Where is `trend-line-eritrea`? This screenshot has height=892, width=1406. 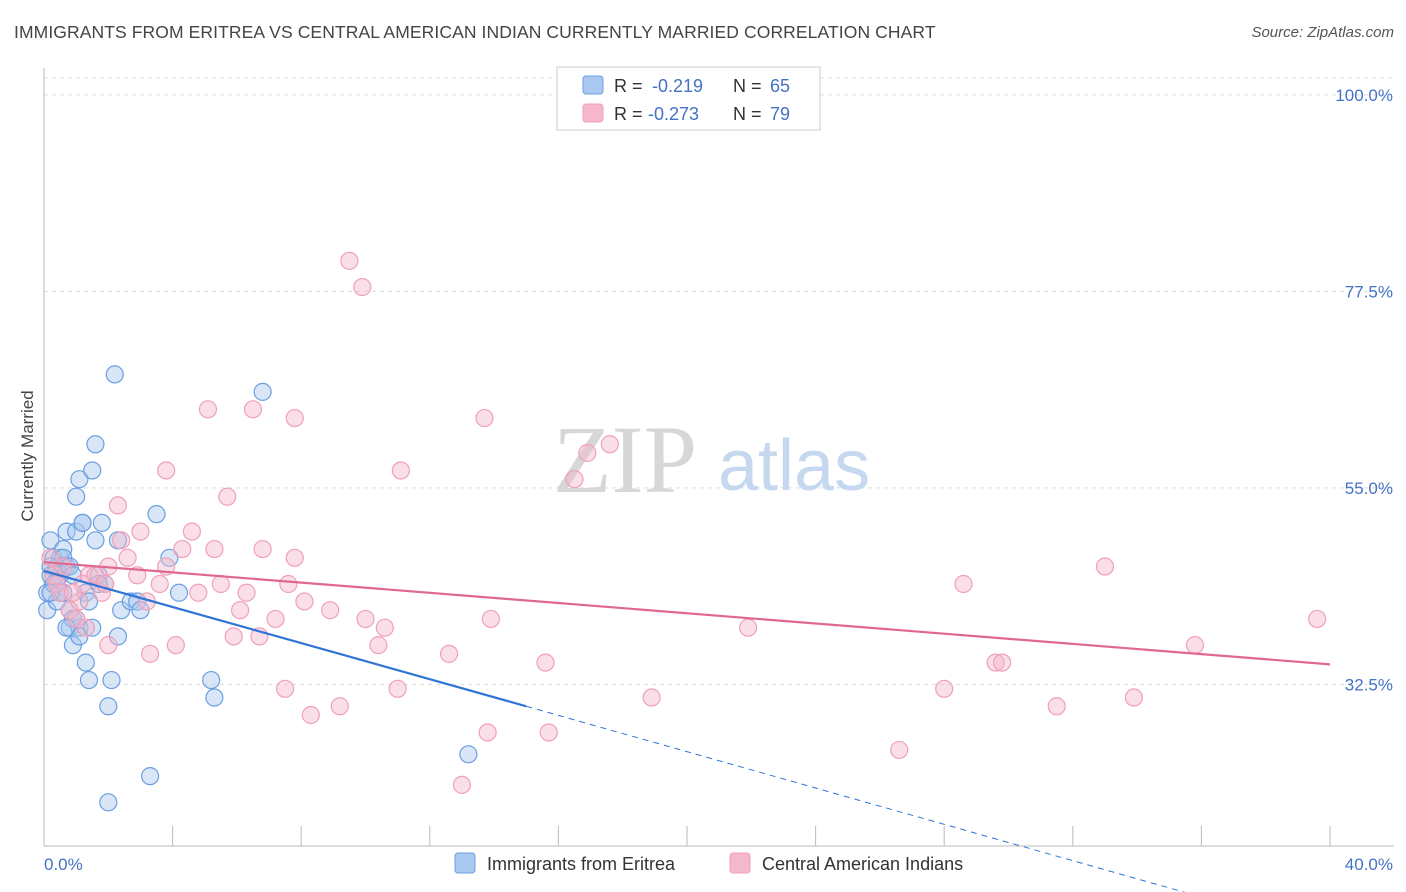
trend-line-eritrea is located at coordinates (285, 638).